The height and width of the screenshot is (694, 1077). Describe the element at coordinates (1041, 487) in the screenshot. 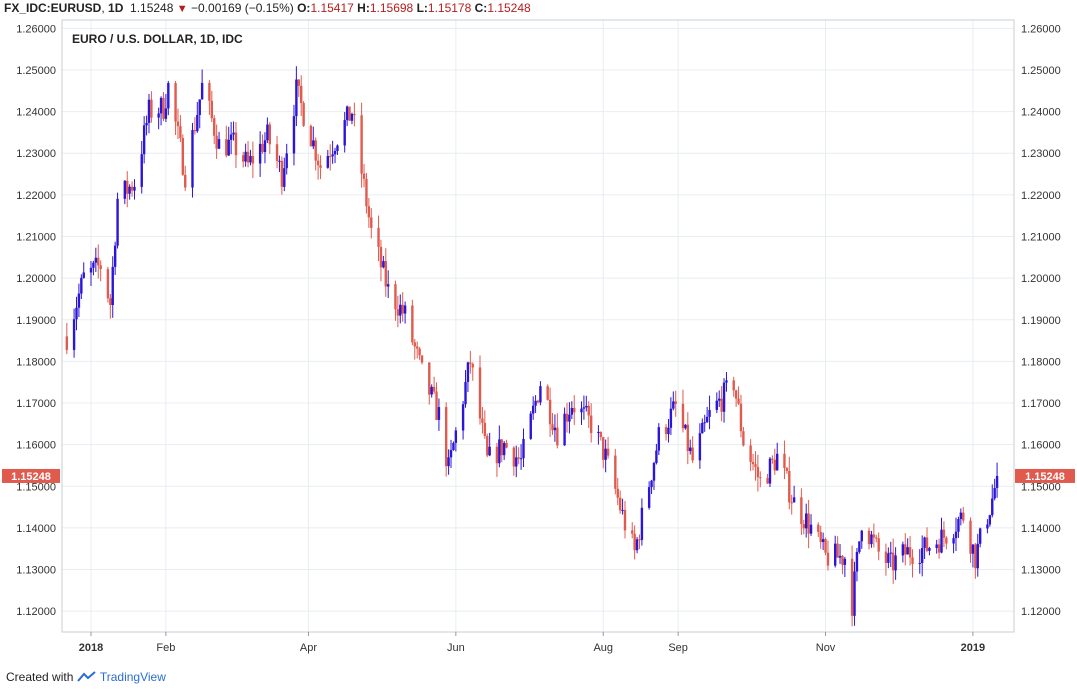

I see `y-tick-label-right: 1.15000` at that location.